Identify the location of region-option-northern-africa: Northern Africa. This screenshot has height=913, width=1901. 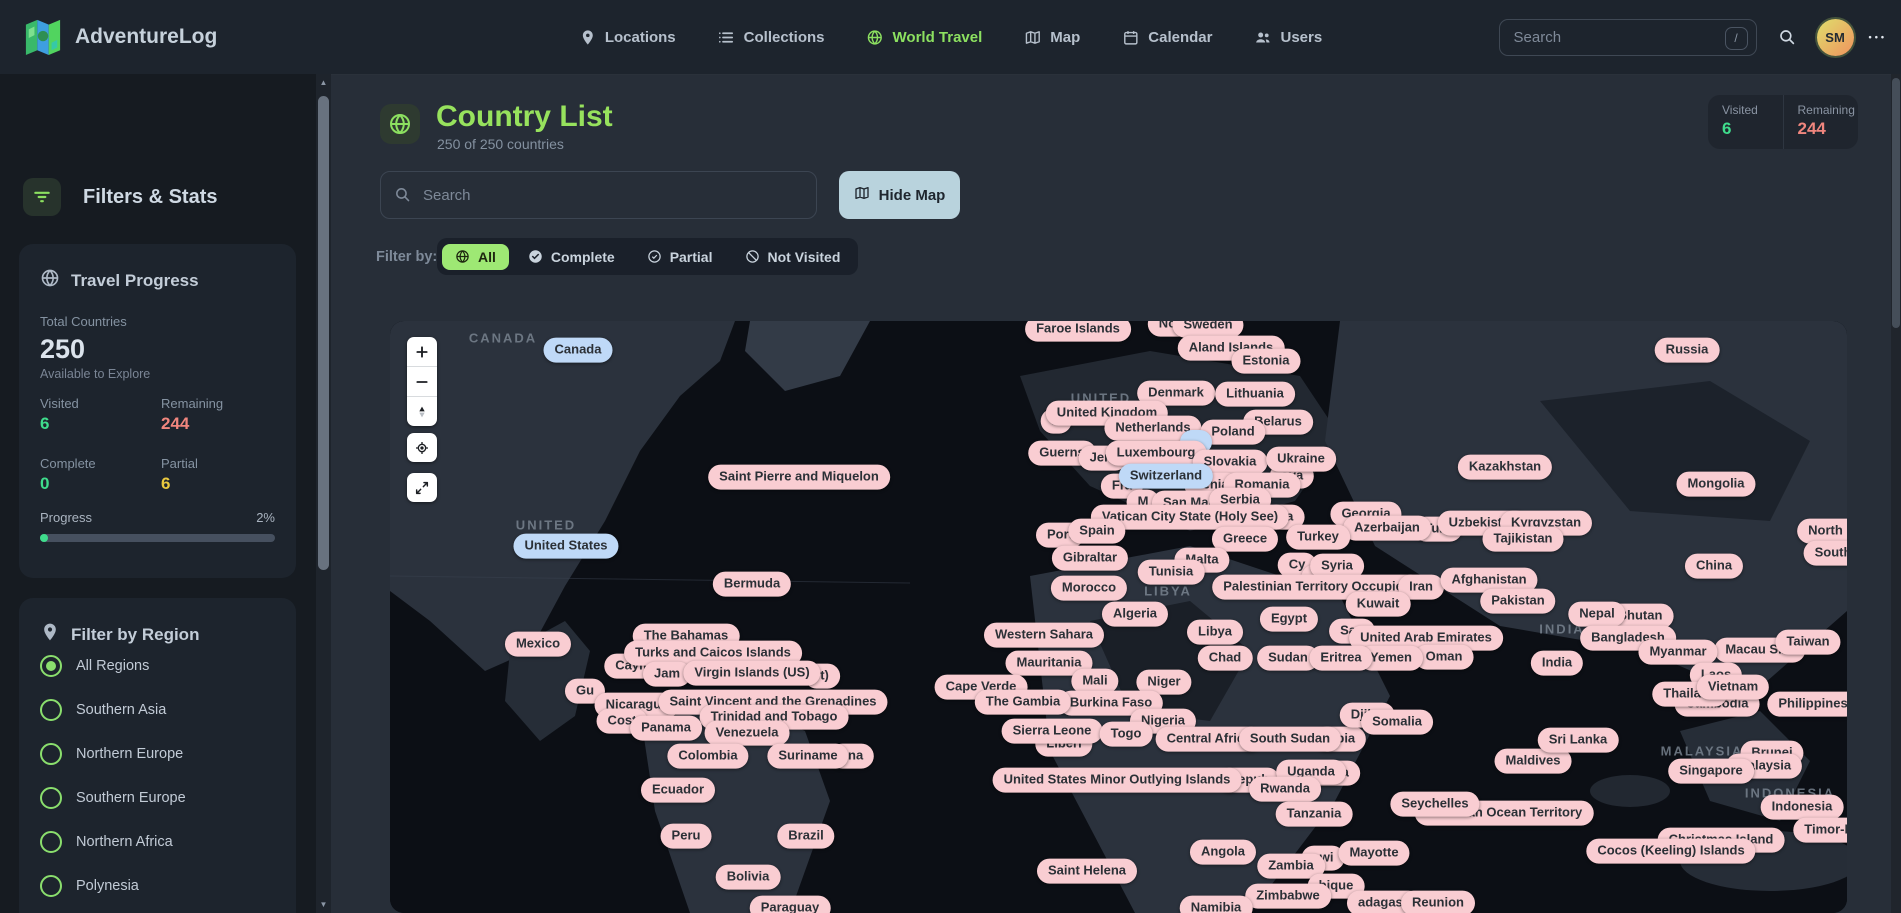
(113, 842).